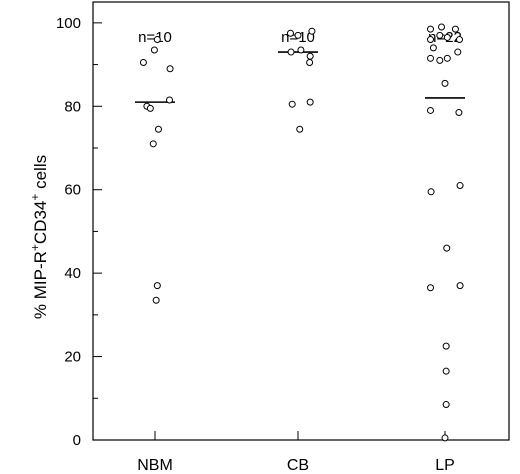 The width and height of the screenshot is (520, 474). What do you see at coordinates (68, 232) in the screenshot?
I see `y-tick-labels: 0 20 40 60 80 100` at bounding box center [68, 232].